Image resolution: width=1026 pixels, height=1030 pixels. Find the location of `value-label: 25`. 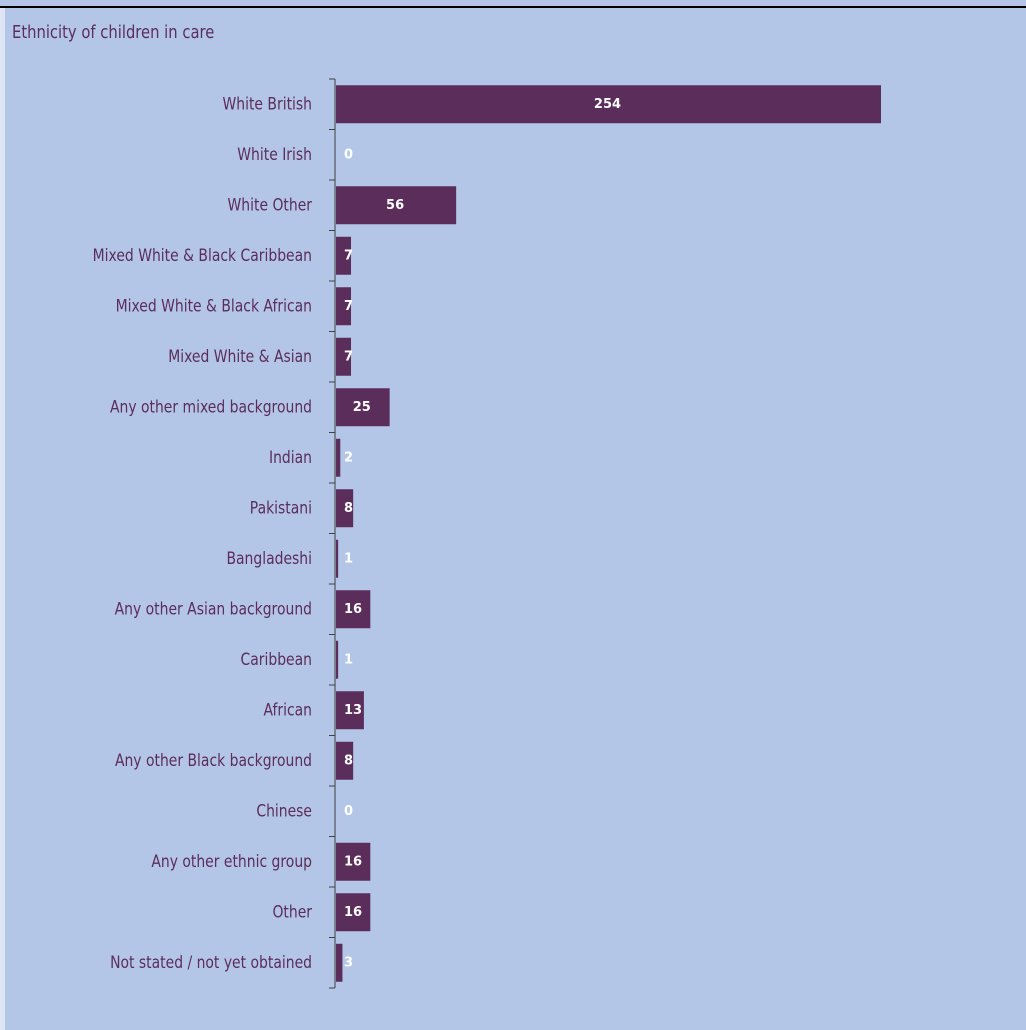

value-label: 25 is located at coordinates (362, 407).